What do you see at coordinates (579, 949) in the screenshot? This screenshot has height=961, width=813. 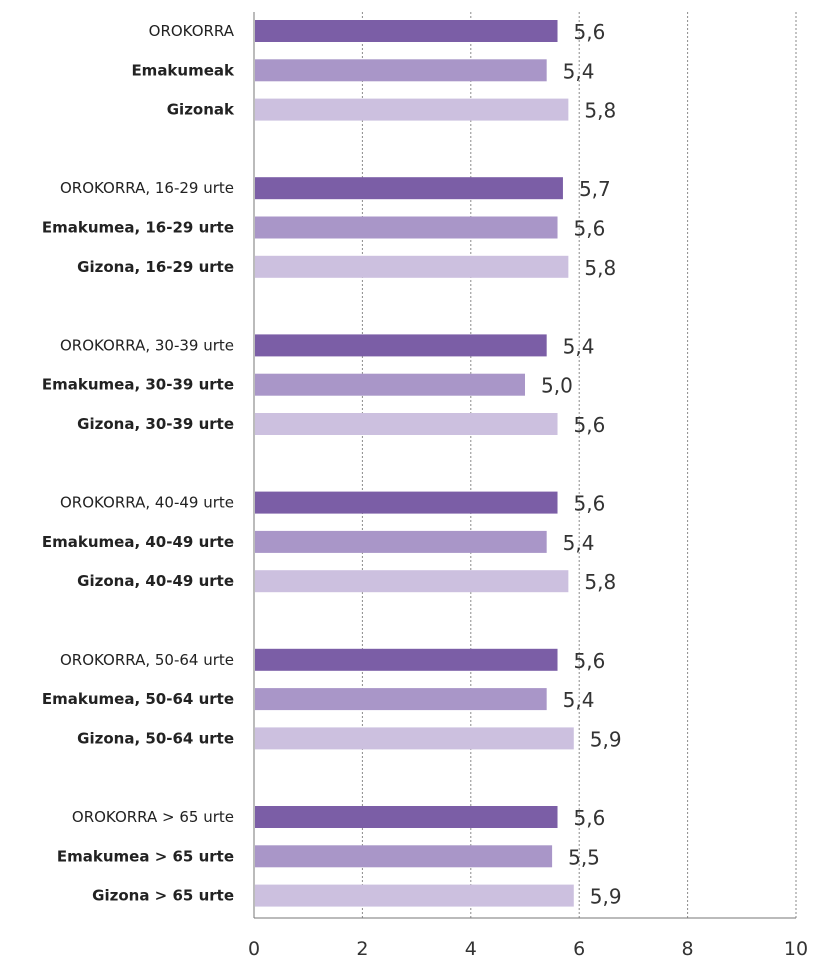 I see `x-tick-label: 6` at bounding box center [579, 949].